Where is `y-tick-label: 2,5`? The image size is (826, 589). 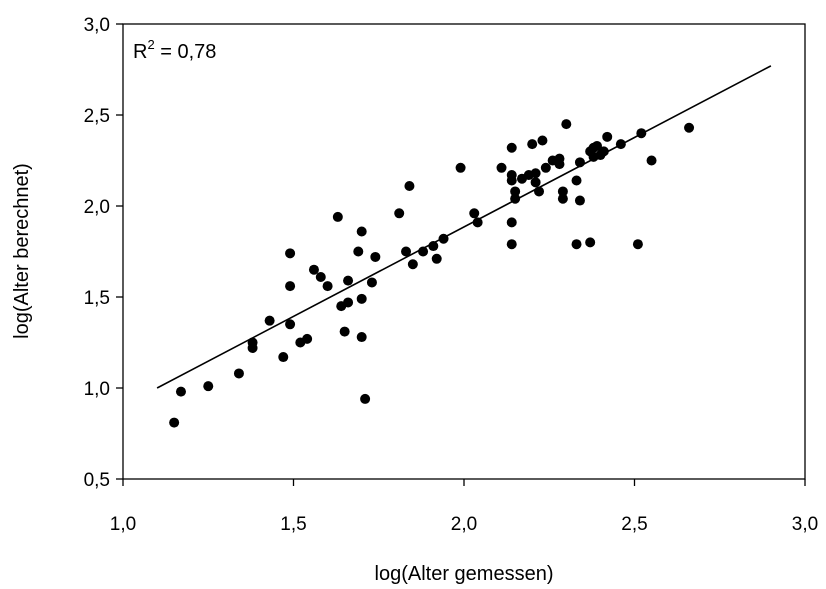
y-tick-label: 2,5 is located at coordinates (97, 116).